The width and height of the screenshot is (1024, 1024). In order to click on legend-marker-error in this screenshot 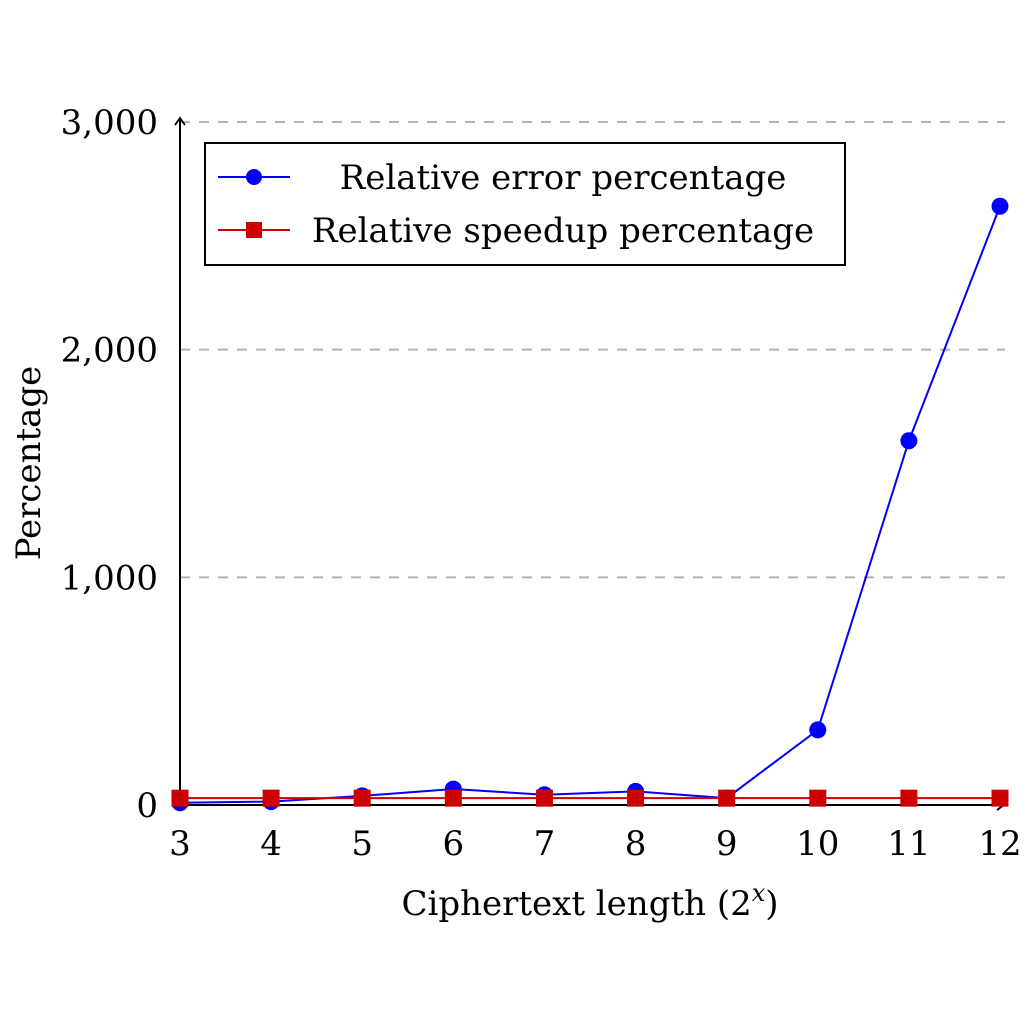, I will do `click(254, 177)`.